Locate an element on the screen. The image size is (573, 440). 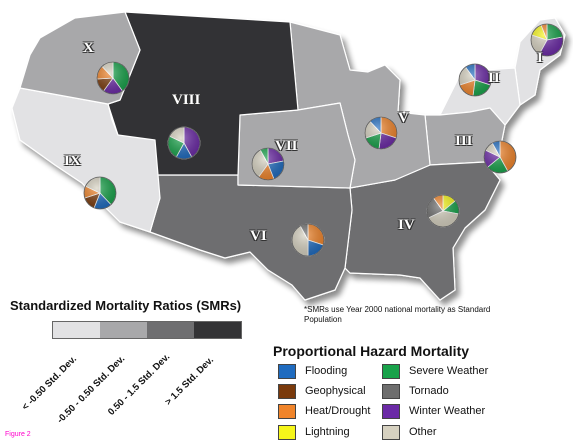
geophysical-swatch is located at coordinates (287, 391).